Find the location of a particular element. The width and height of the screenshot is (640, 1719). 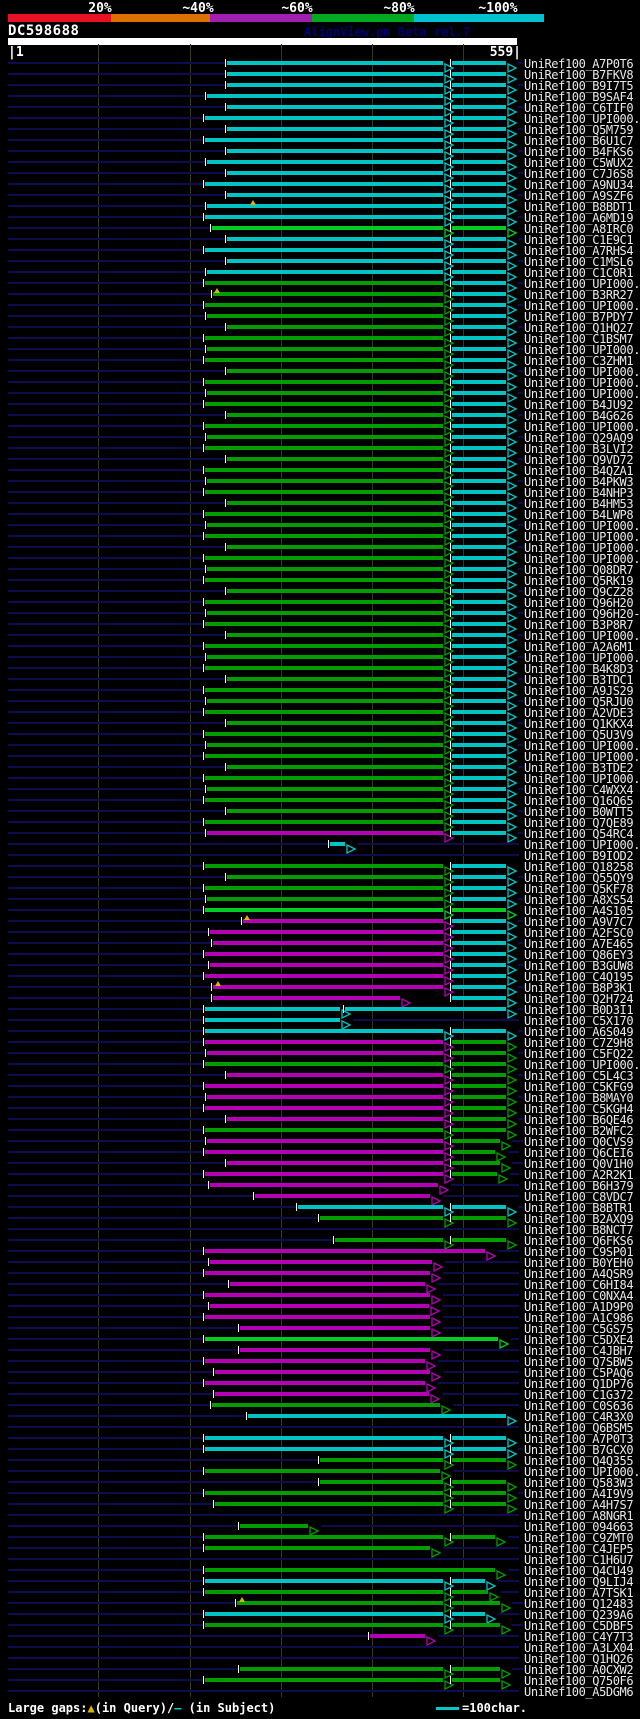

subject-label: UniRef100_C6HI84 is located at coordinates (579, 1285).